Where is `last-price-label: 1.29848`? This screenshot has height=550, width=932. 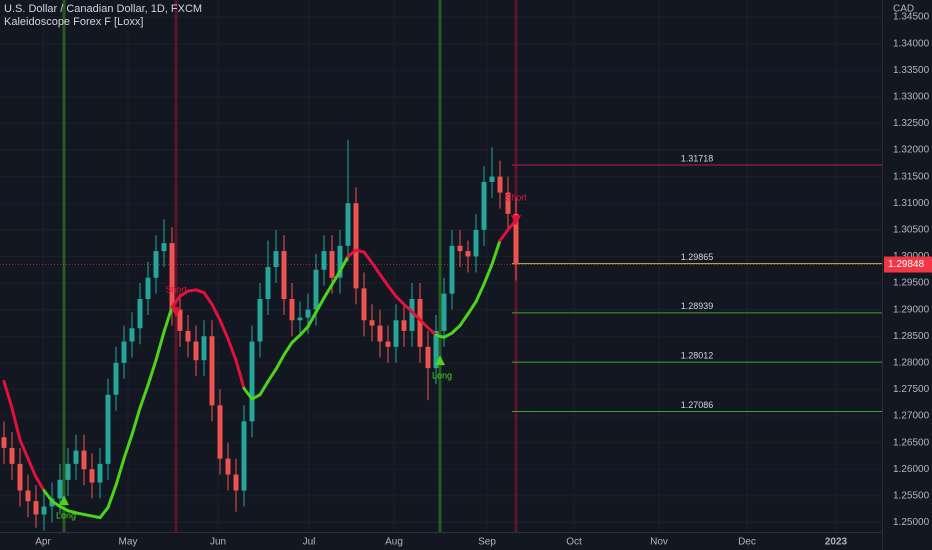
last-price-label: 1.29848 is located at coordinates (906, 264).